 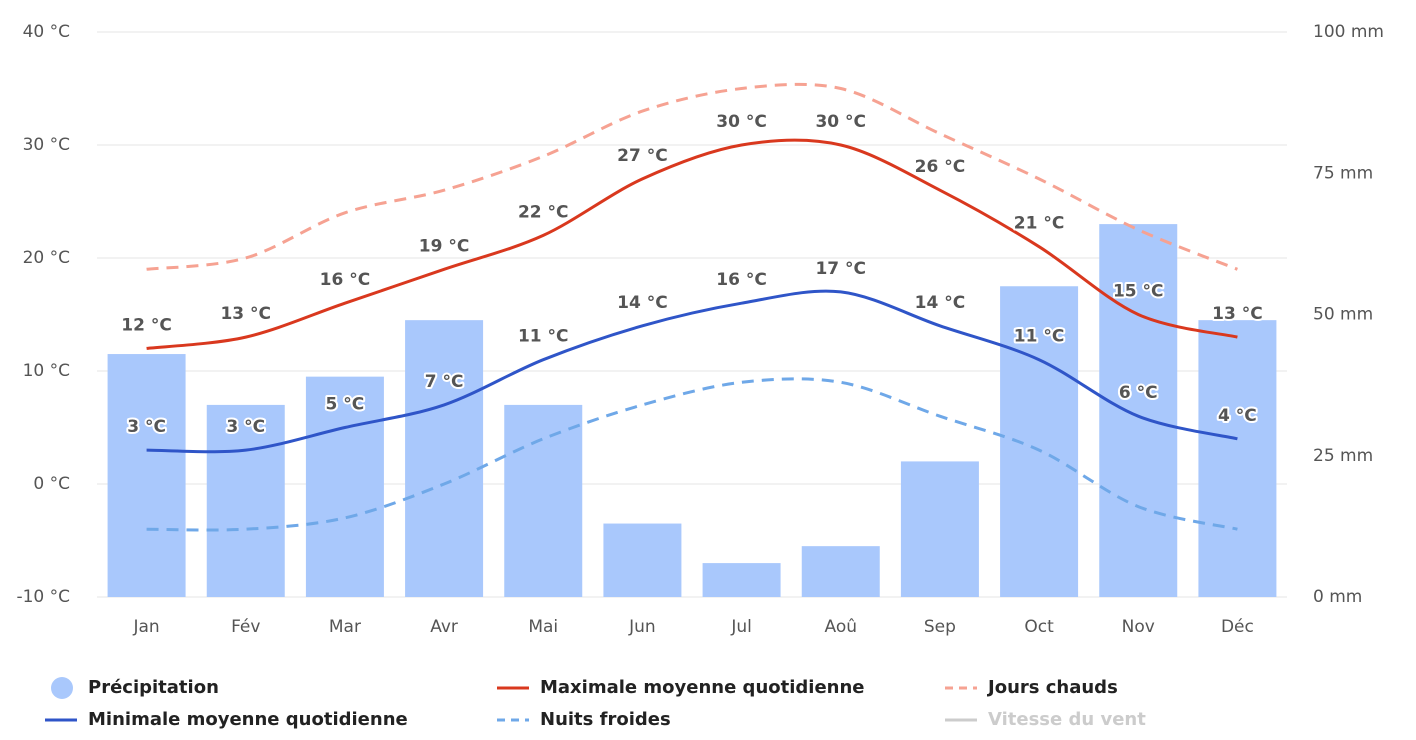 I want to click on legend-label: Précipitation, so click(x=153, y=687).